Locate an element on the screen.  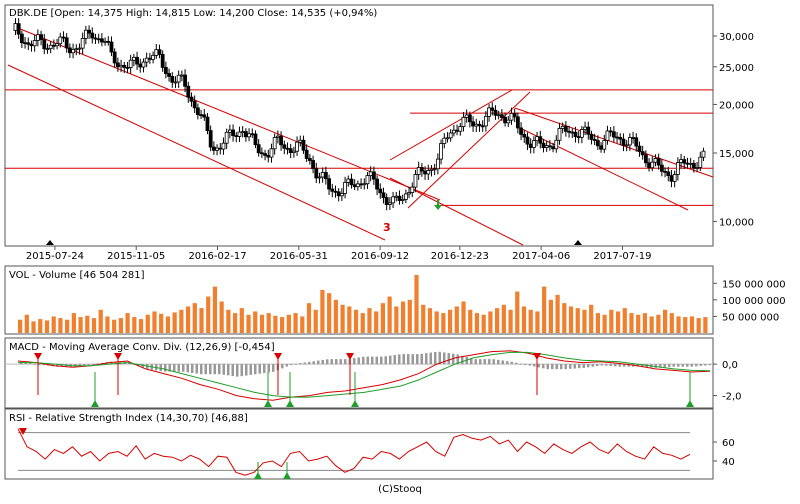
date-tick-label: 2017-07-19 is located at coordinates (622, 256).